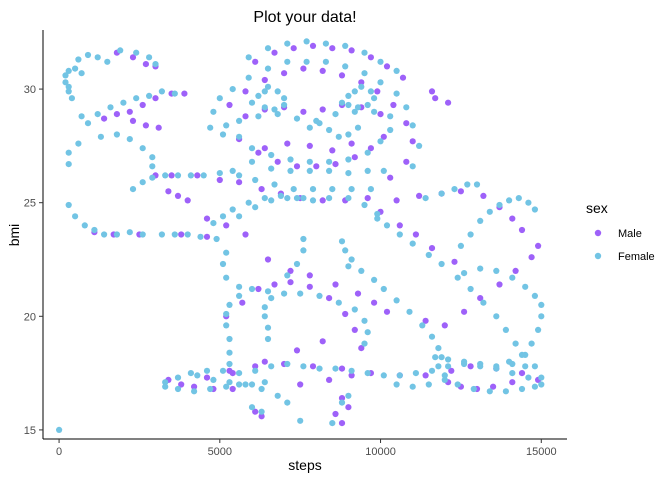 The height and width of the screenshot is (480, 672). I want to click on chart-title: Plot your data!, so click(304, 17).